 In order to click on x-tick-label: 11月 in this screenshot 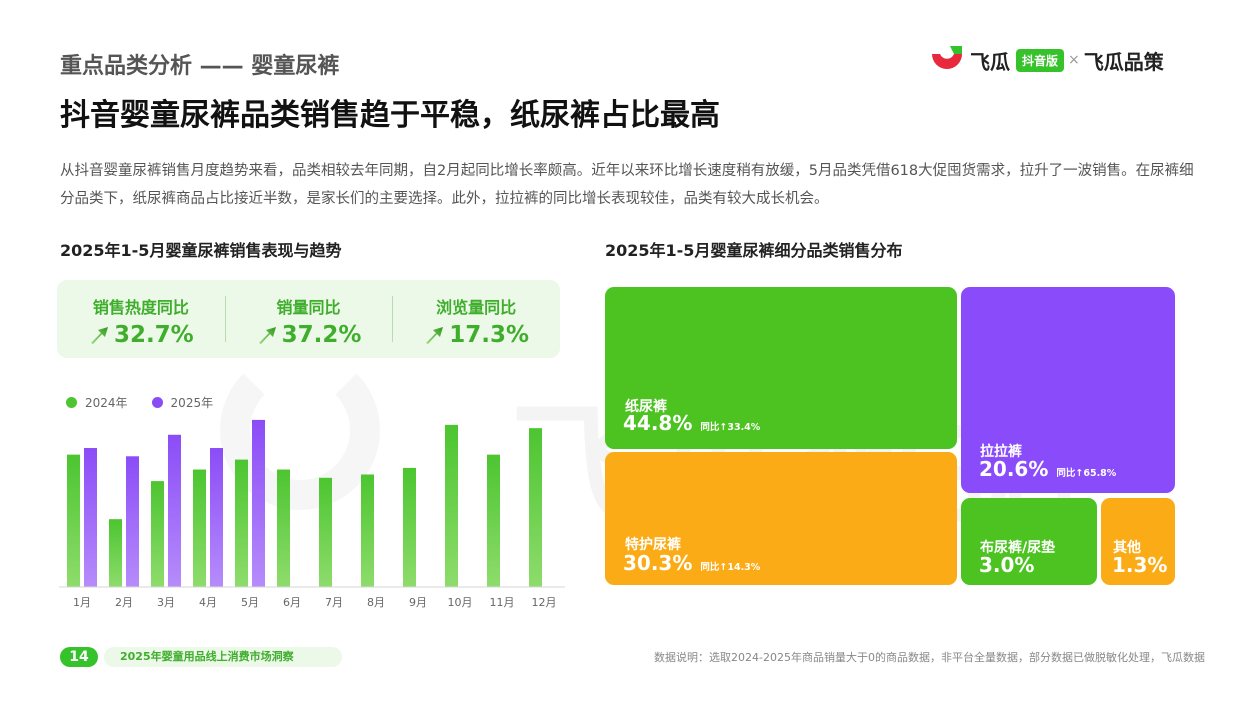, I will do `click(502, 602)`.